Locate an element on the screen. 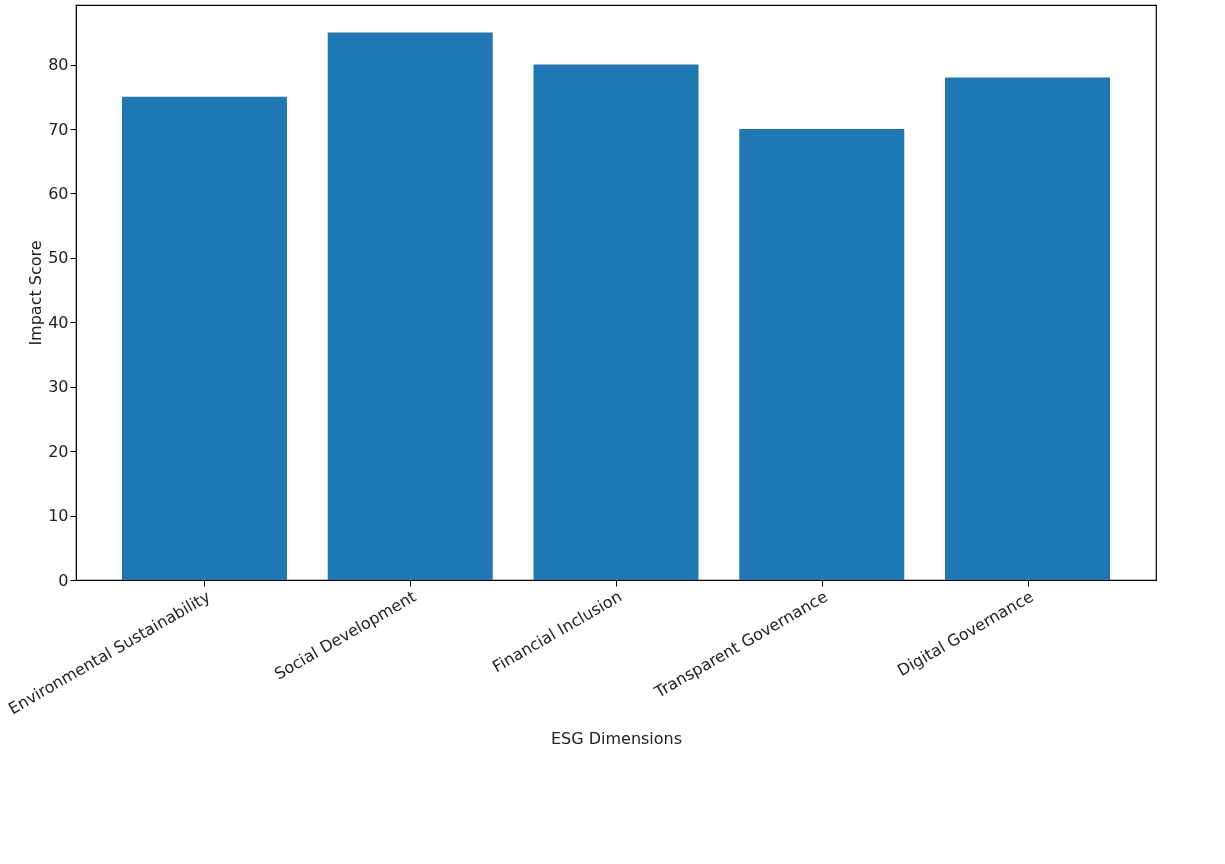 This screenshot has height=864, width=1225. y-tick-label: 30 is located at coordinates (58, 387).